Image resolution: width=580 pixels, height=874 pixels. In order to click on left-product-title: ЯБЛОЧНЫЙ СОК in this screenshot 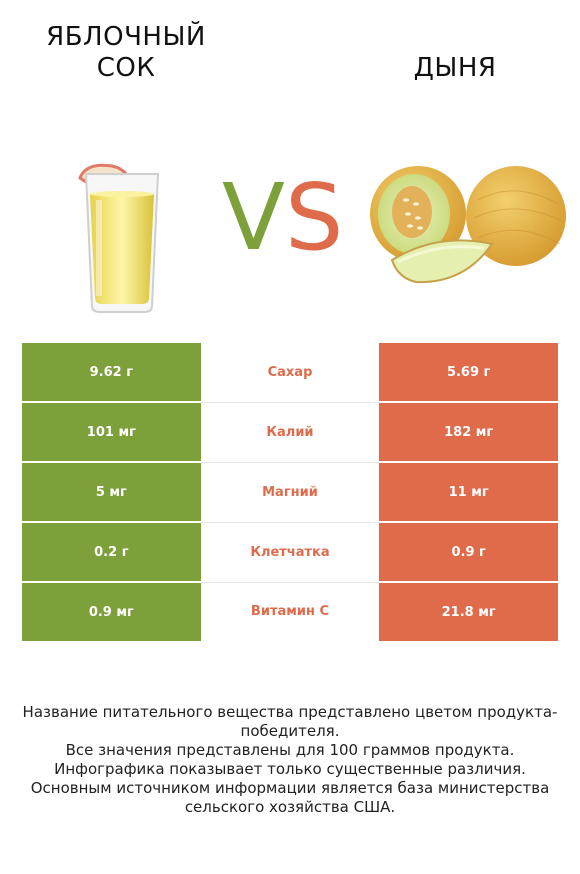, I will do `click(126, 52)`.